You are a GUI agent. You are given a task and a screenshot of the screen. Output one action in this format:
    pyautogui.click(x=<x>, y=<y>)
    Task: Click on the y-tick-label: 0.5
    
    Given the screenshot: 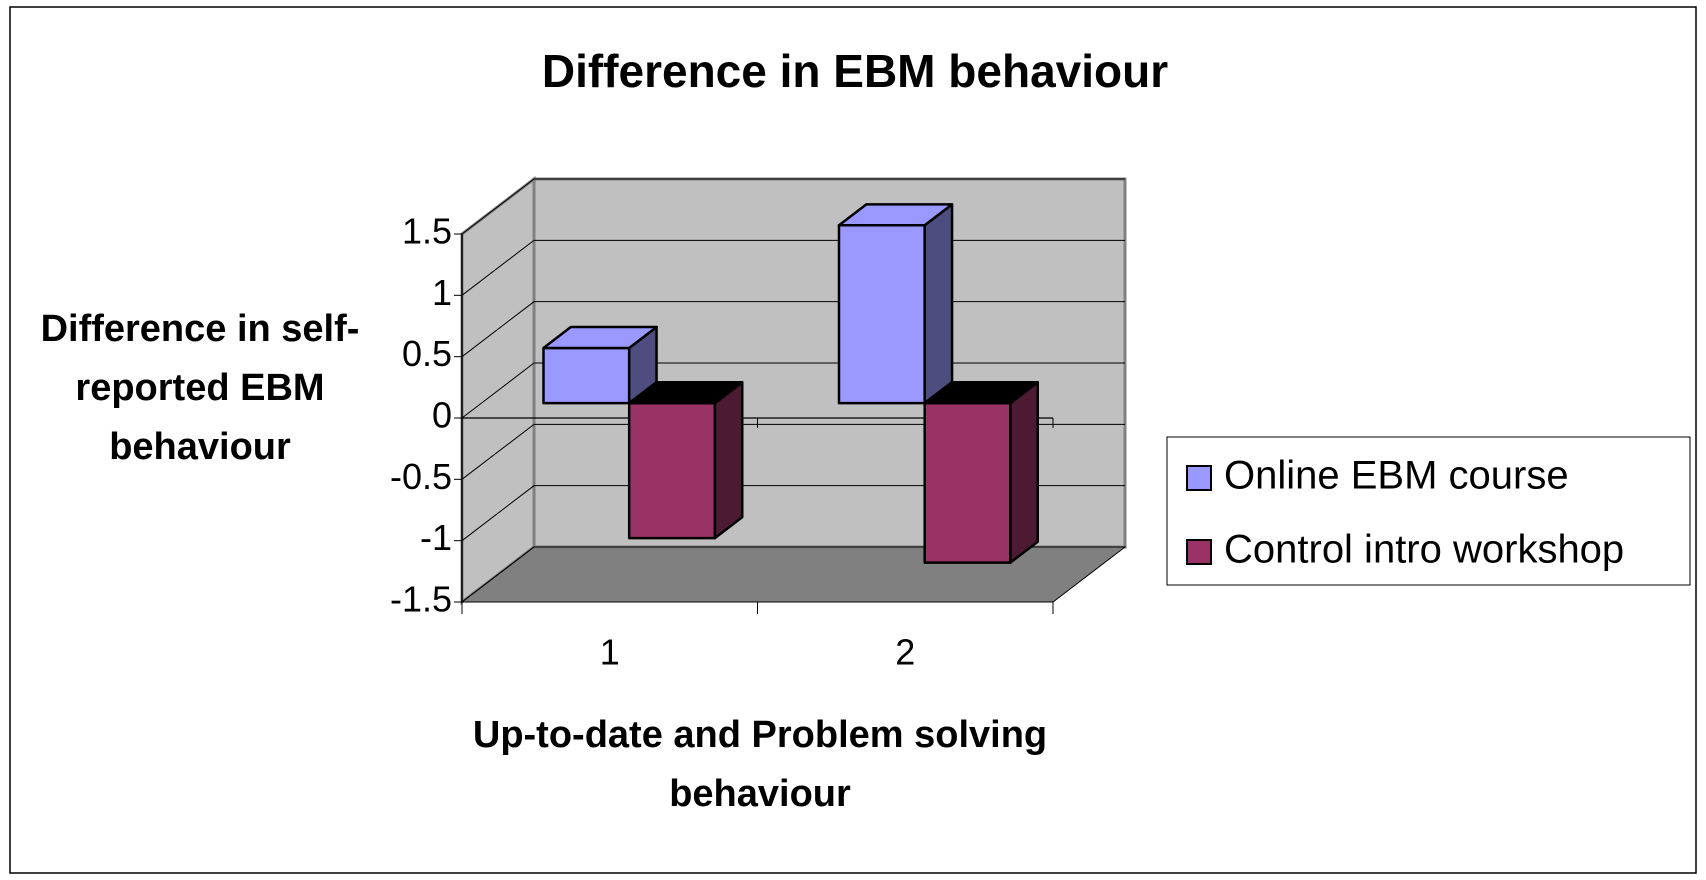 What is the action you would take?
    pyautogui.click(x=427, y=353)
    